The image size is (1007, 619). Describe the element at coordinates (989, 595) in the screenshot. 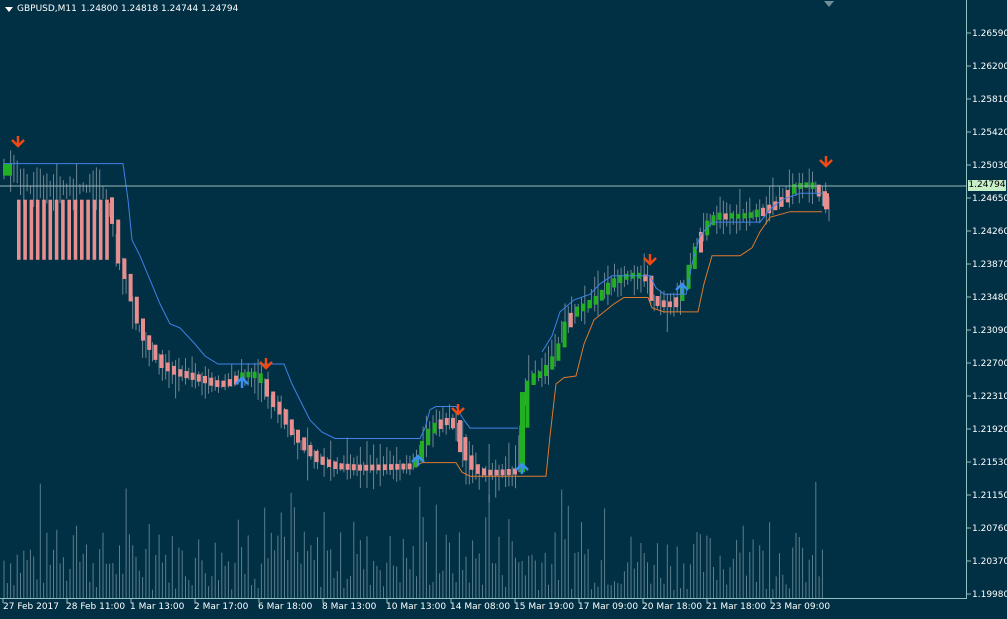

I see `price-tick-label: 1.19980` at that location.